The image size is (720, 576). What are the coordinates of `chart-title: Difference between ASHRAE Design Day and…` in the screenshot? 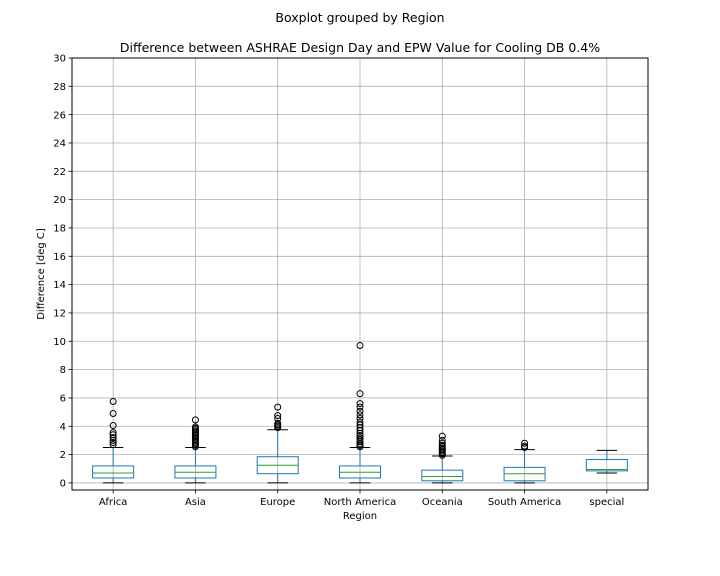 It's located at (360, 47).